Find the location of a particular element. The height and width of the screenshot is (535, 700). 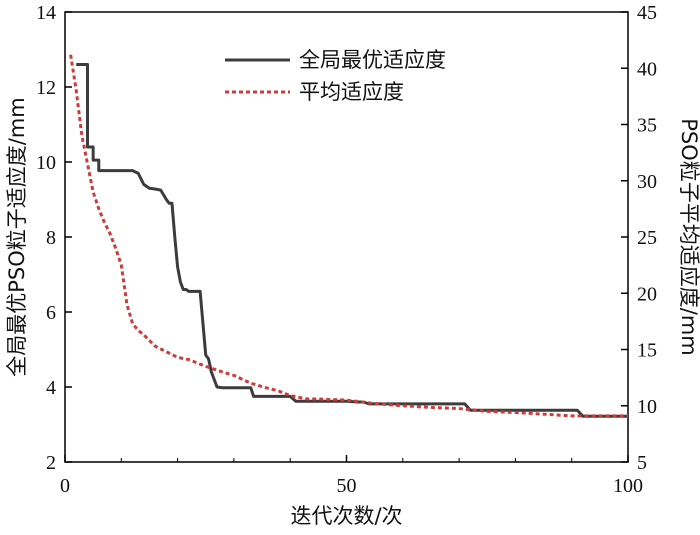

y-right-tick-label: 25 is located at coordinates (647, 238).